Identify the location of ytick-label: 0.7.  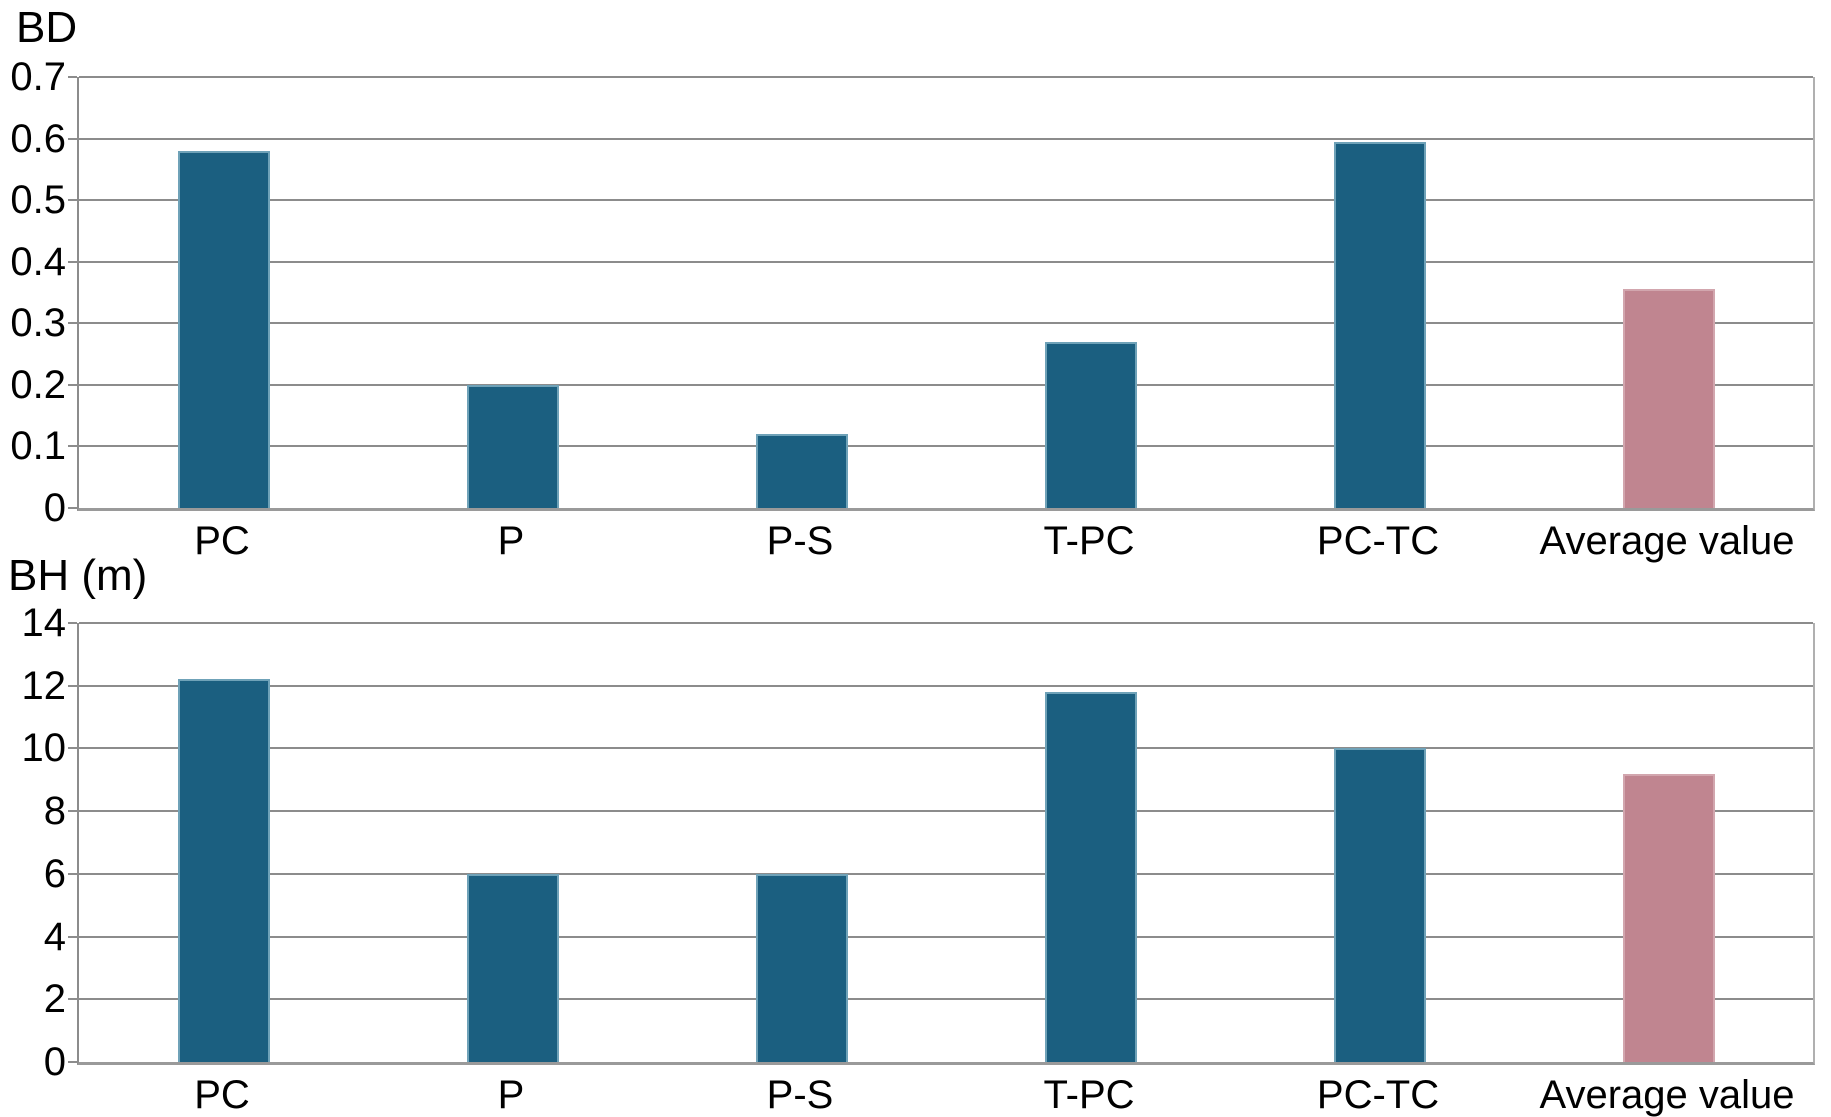
(38, 77).